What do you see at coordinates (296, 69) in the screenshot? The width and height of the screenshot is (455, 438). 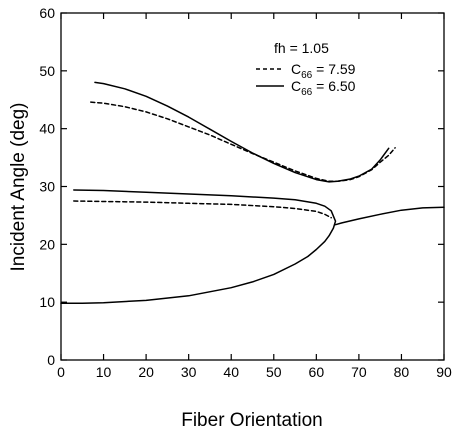 I see `legend-label-dashed-main: C` at bounding box center [296, 69].